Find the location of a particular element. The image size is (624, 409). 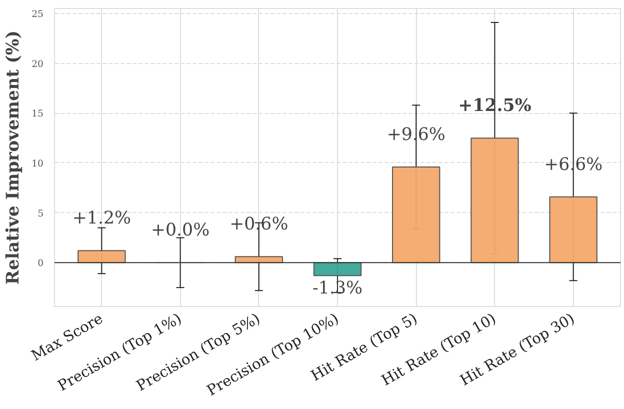

y-tick-label: 25 is located at coordinates (38, 14).